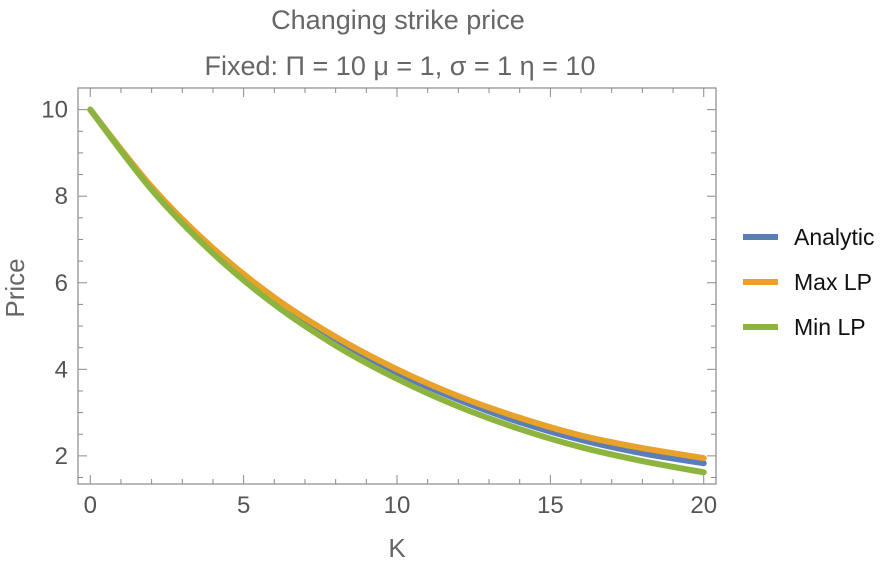 This screenshot has width=896, height=568. I want to click on x-tick-label: 20, so click(703, 505).